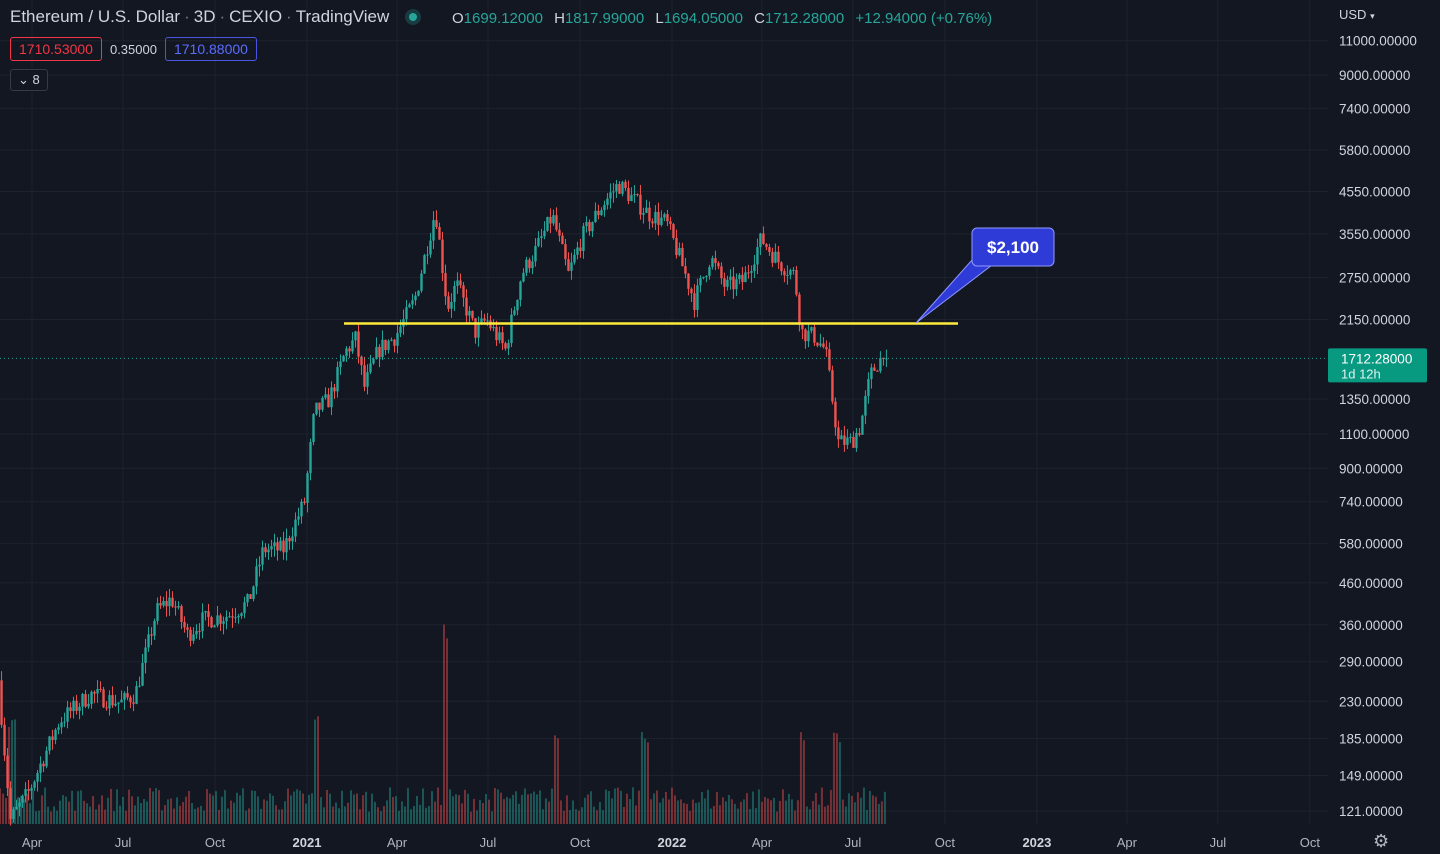 The image size is (1440, 854). Describe the element at coordinates (664, 293) in the screenshot. I see `drawings-layer: $2,100` at that location.